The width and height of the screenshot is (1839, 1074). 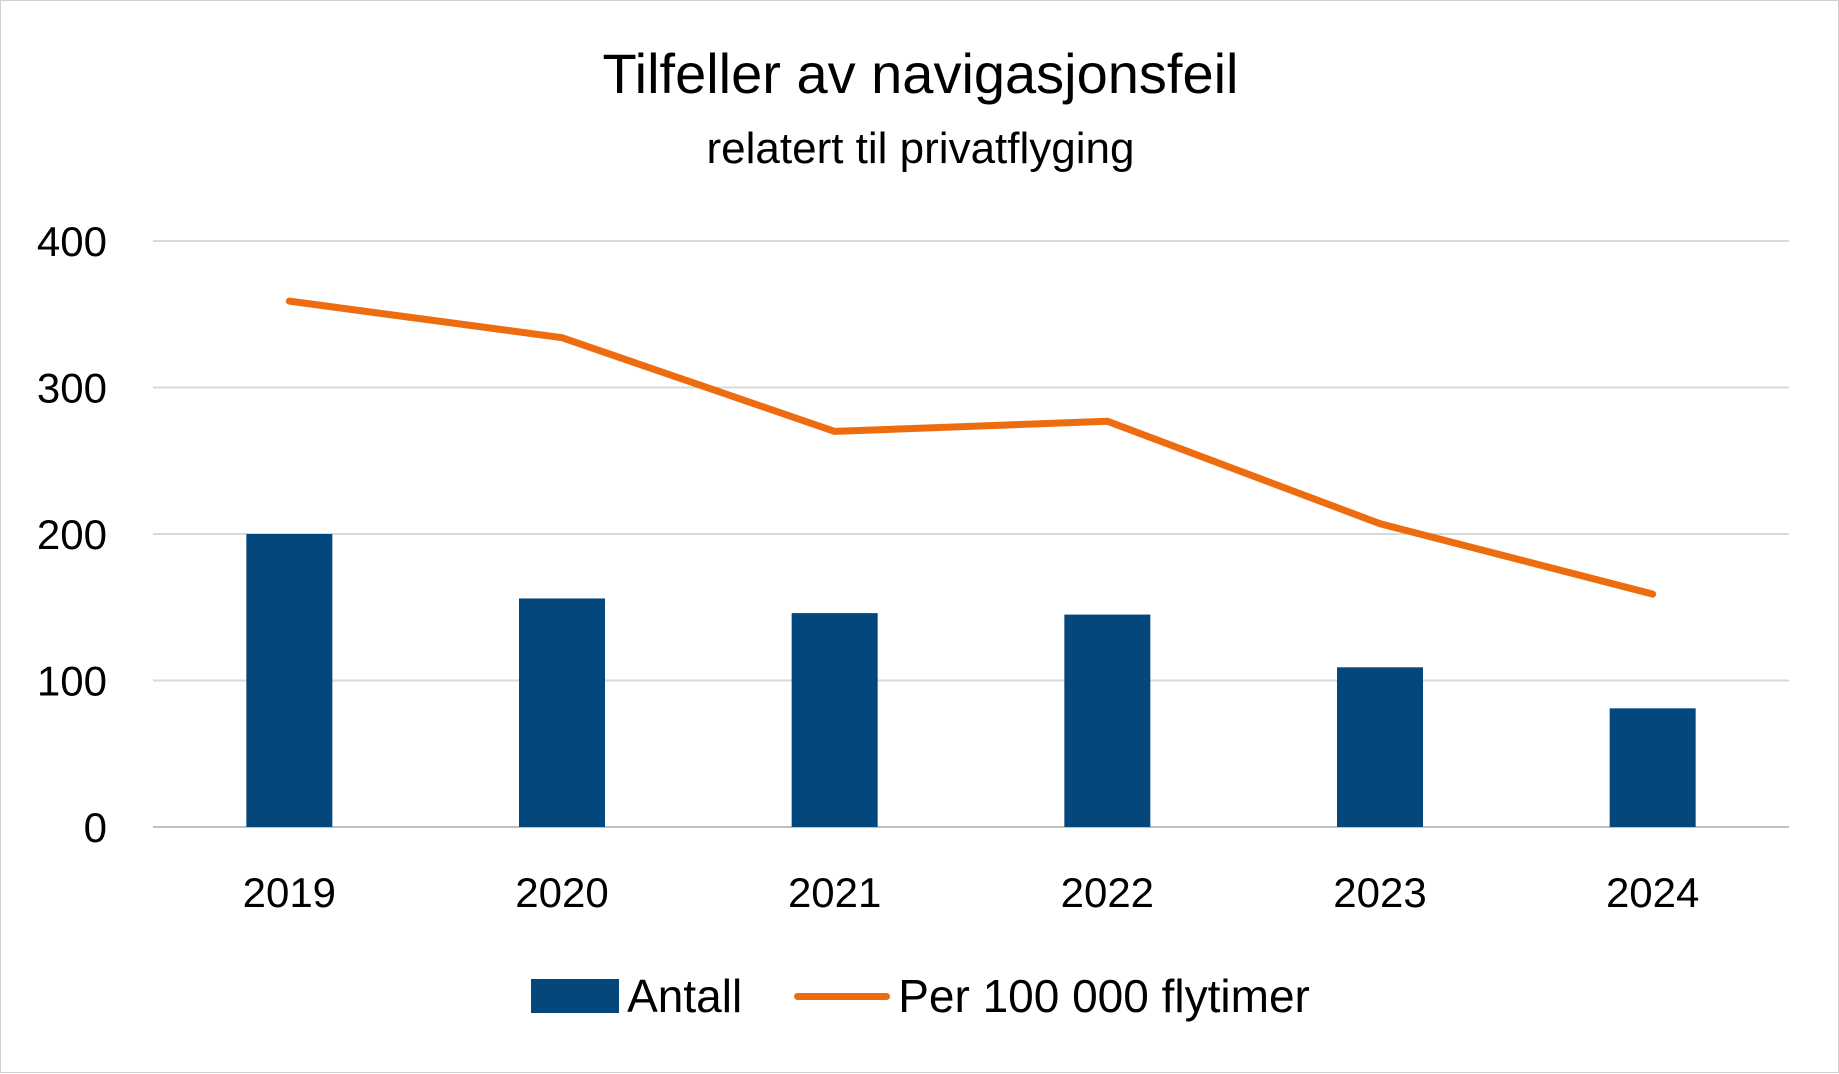 What do you see at coordinates (289, 680) in the screenshot?
I see `bar-2019` at bounding box center [289, 680].